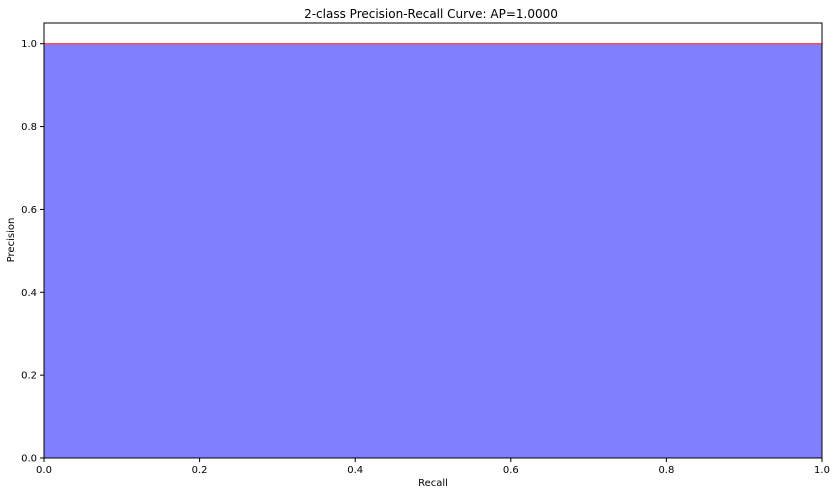 The width and height of the screenshot is (840, 496). Describe the element at coordinates (29, 127) in the screenshot. I see `y-tick-label: 0.8` at that location.